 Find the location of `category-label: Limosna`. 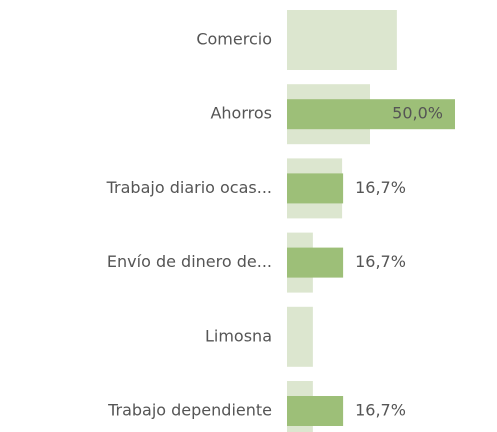

category-label: Limosna is located at coordinates (238, 335).